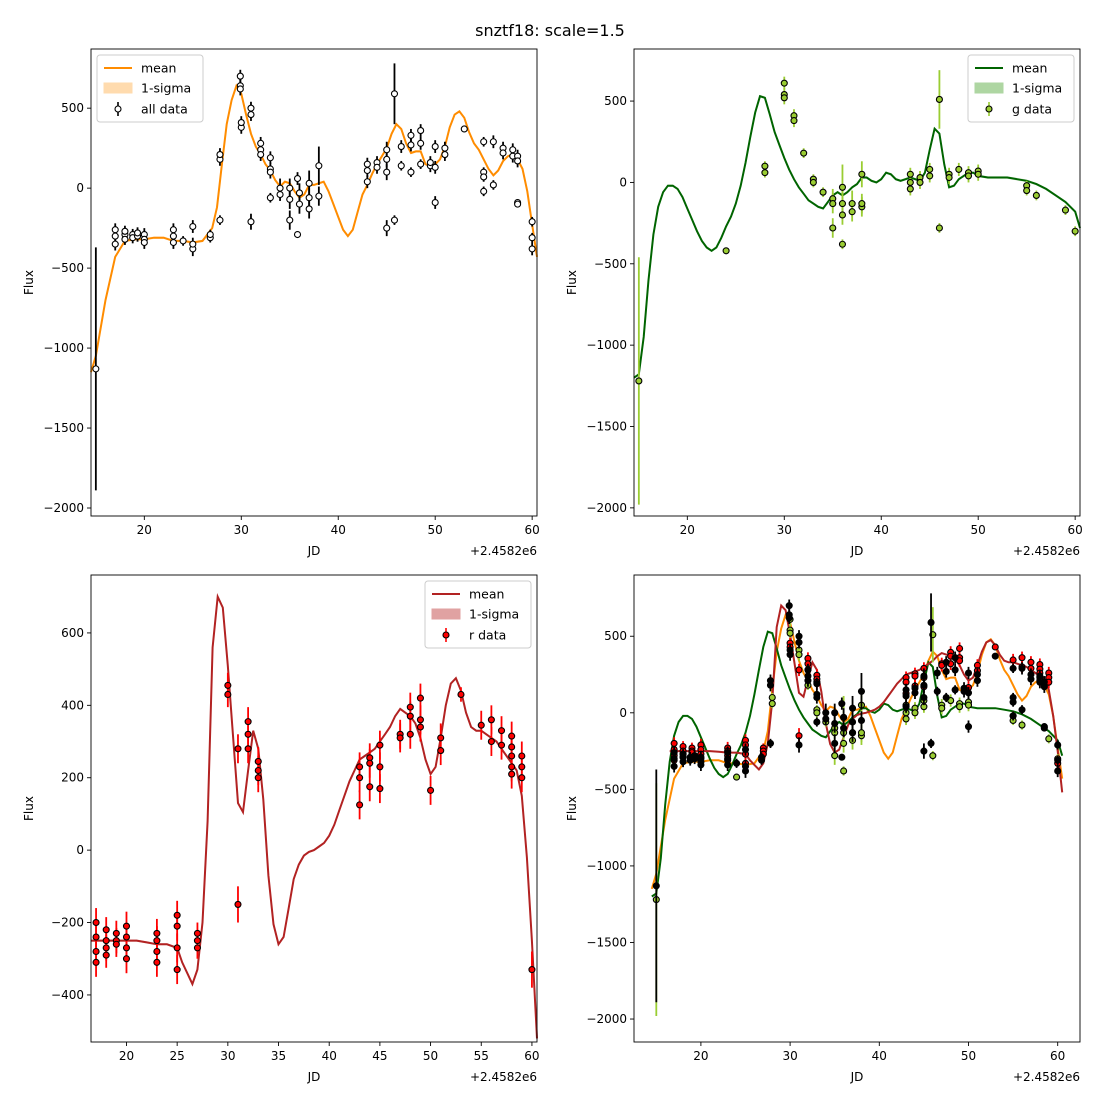  Describe the element at coordinates (446, 635) in the screenshot. I see `legend-point-swatch` at that location.